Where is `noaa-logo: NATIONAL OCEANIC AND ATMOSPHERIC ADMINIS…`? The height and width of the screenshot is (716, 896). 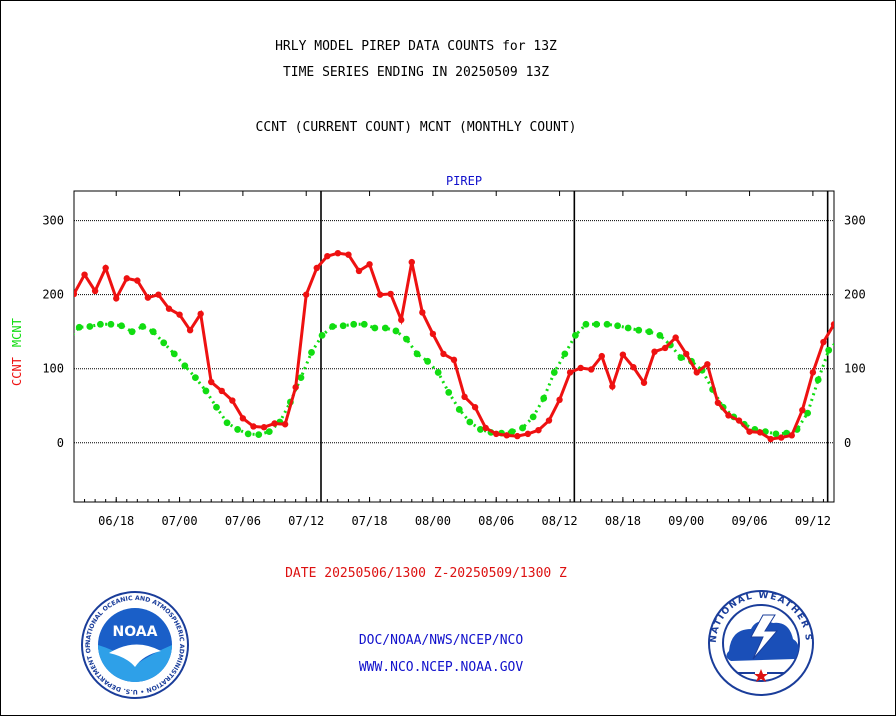
noaa-logo: NATIONAL OCEANIC AND ATMOSPHERIC ADMINIS… is located at coordinates (135, 645).